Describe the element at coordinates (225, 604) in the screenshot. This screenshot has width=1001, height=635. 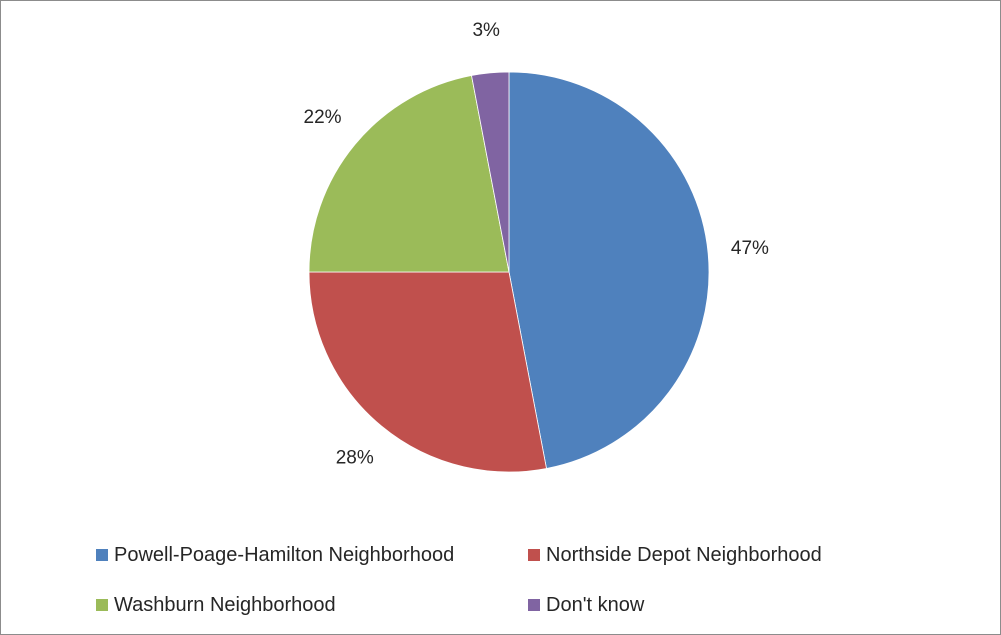
I see `legend-label: Washburn Neighborhood` at that location.